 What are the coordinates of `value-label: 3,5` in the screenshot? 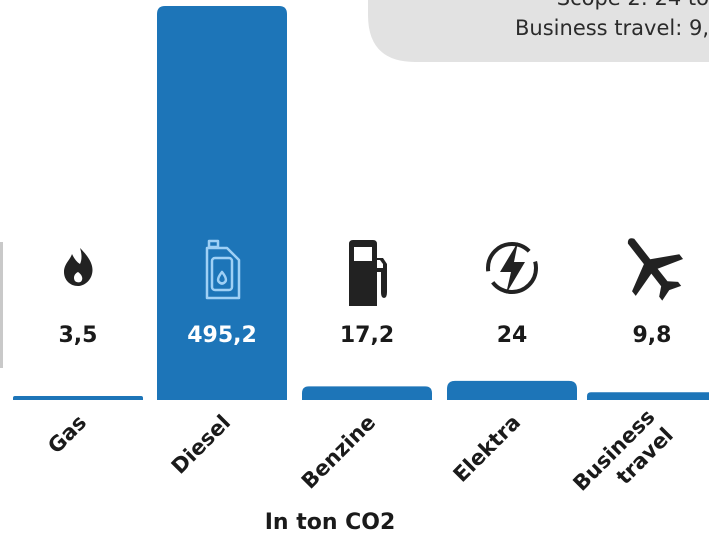 It's located at (78, 335).